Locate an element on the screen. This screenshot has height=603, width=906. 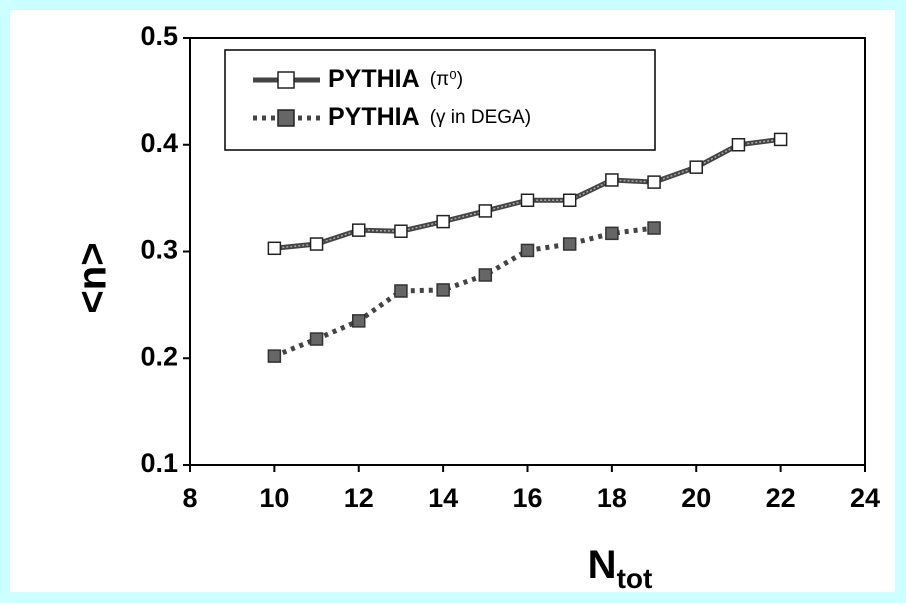
x-tick-label: 14 is located at coordinates (443, 498).